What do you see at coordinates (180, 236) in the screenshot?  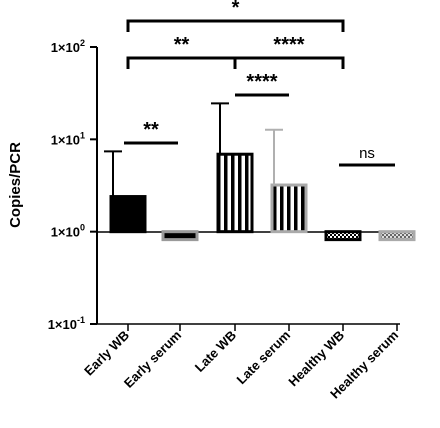 I see `bar-early-serum` at bounding box center [180, 236].